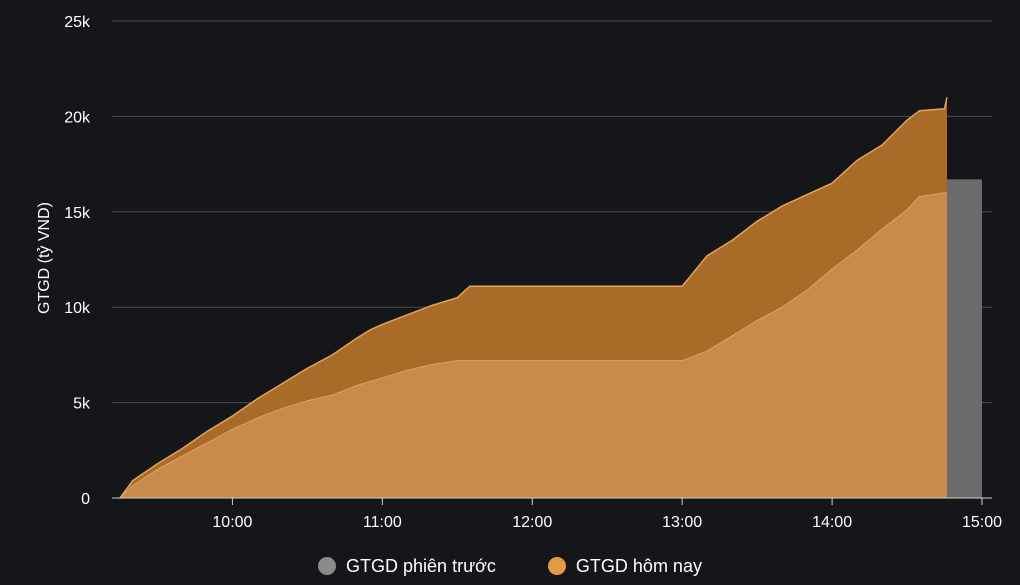 The image size is (1020, 585). Describe the element at coordinates (232, 522) in the screenshot. I see `x-tick-label: 10:00` at that location.